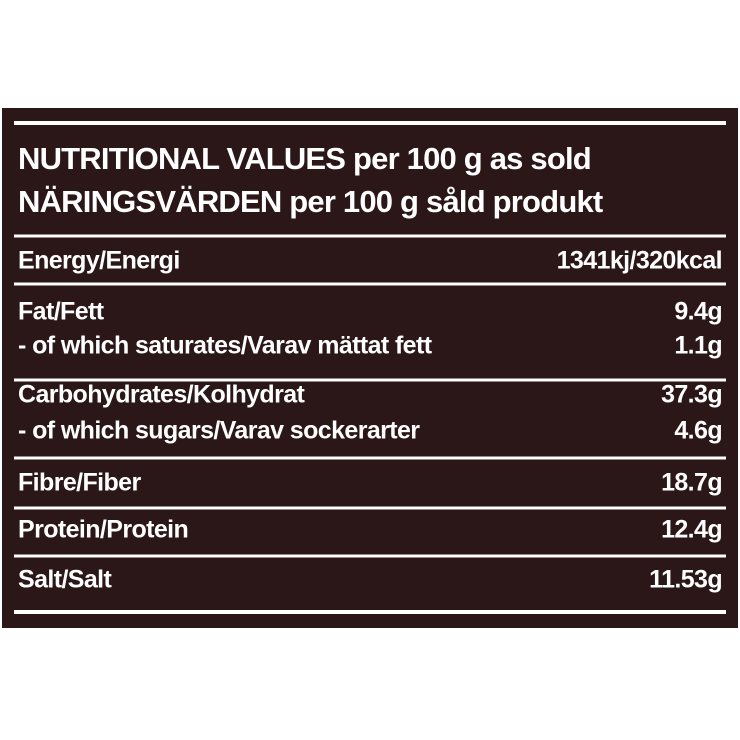  Describe the element at coordinates (685, 580) in the screenshot. I see `nutrient-value: 11.53g` at that location.